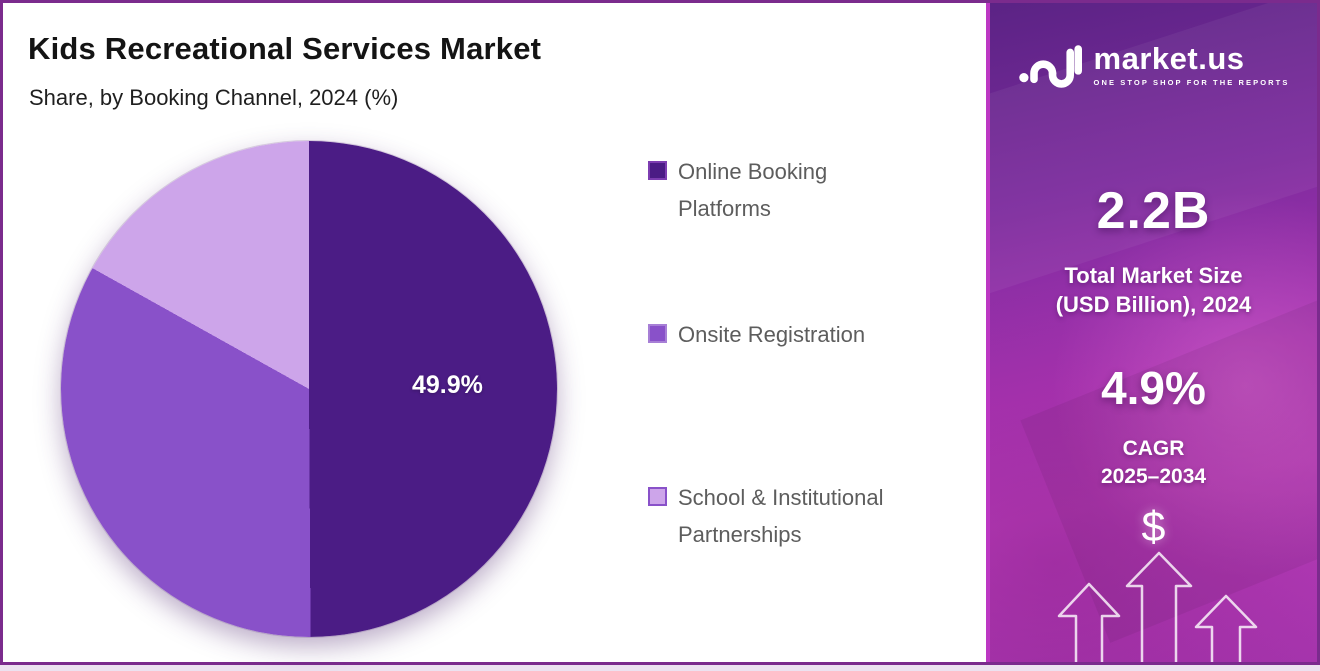 This screenshot has width=1320, height=671. Describe the element at coordinates (752, 190) in the screenshot. I see `legend-label: Online Booking Platforms` at that location.